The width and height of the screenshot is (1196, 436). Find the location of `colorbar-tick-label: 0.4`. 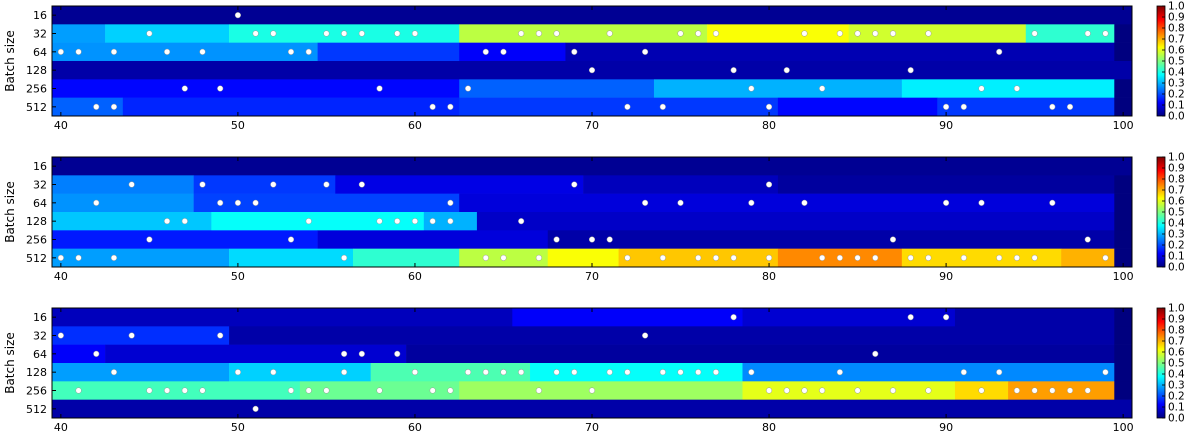

colorbar-tick-label: 0.4 is located at coordinates (1176, 375).